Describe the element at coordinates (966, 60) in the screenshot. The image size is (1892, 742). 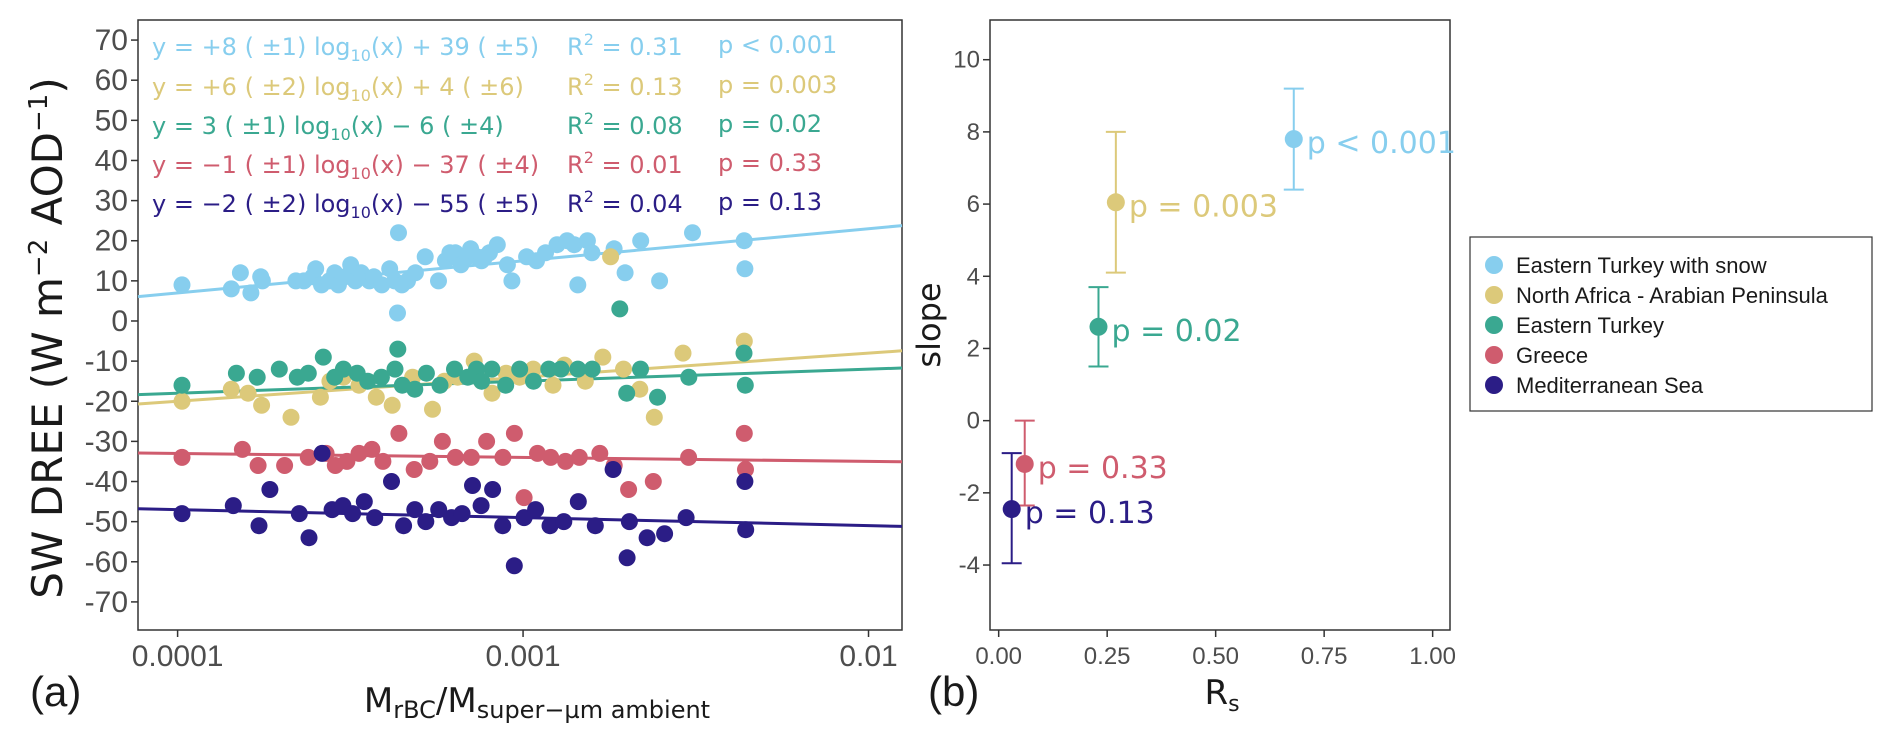
I see `y-tick-label: 10` at that location.